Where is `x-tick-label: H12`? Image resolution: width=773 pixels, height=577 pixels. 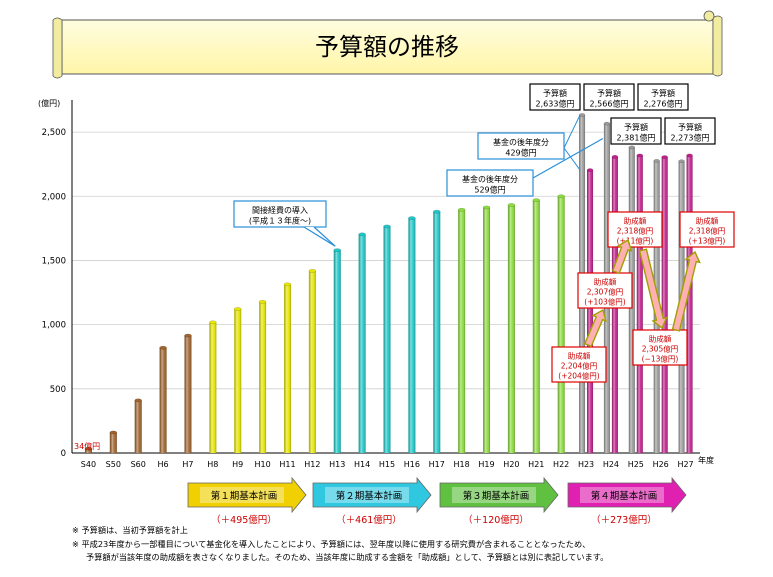
x-tick-label: H12 is located at coordinates (312, 464).